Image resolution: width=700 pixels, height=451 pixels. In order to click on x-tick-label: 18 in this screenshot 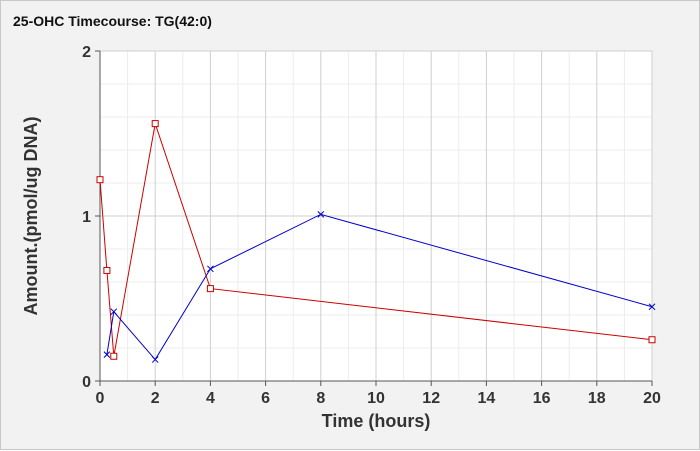, I will do `click(597, 398)`.